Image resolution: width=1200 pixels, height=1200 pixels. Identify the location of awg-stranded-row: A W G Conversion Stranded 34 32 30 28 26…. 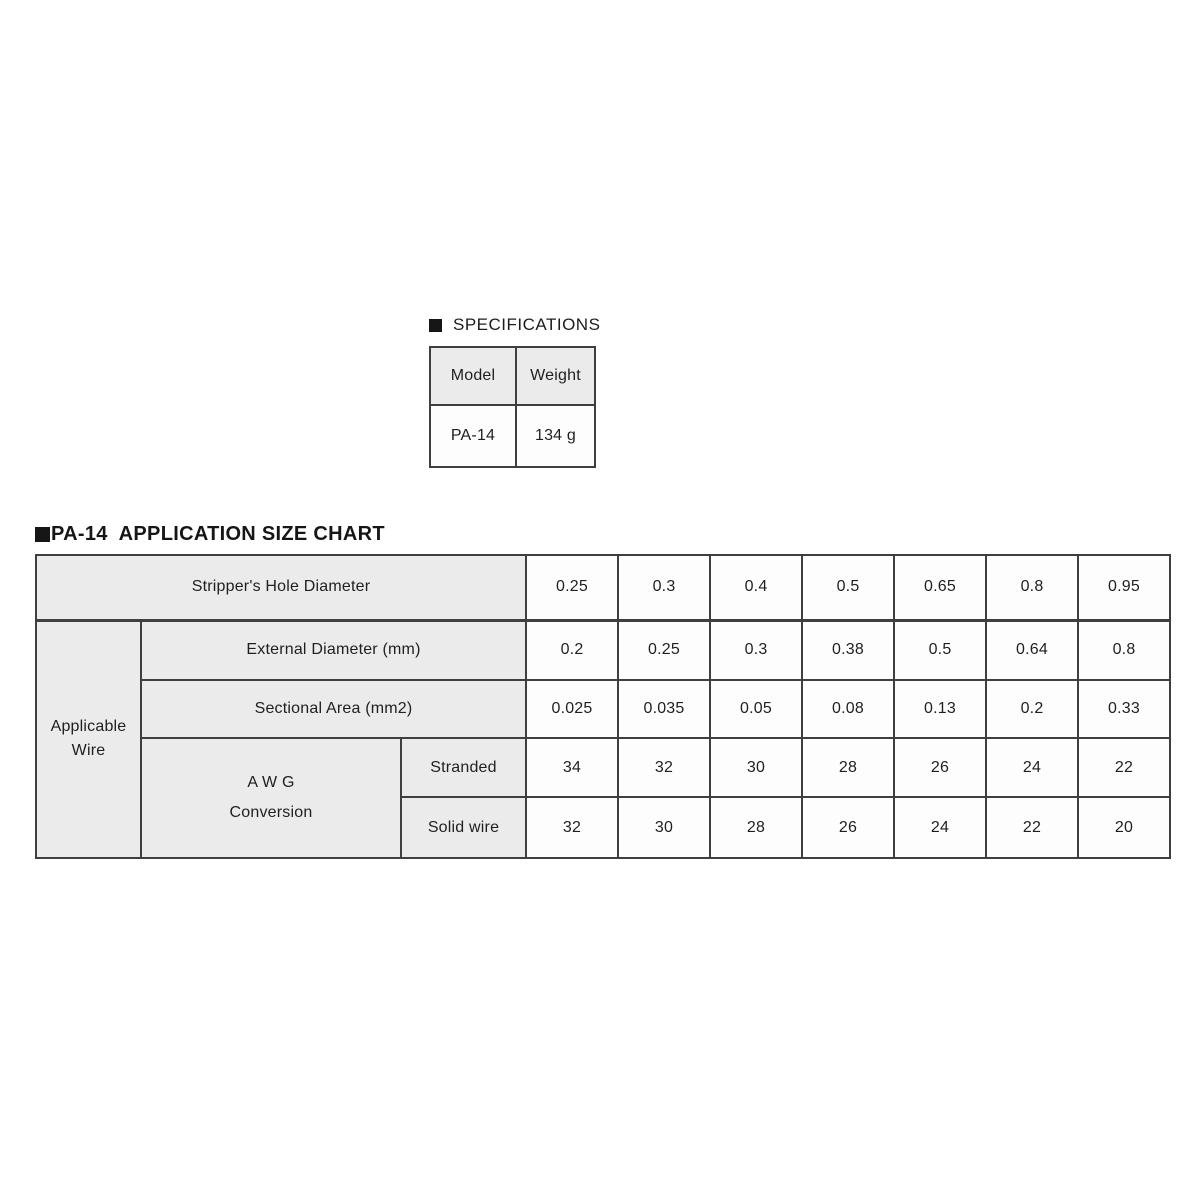
(603, 798).